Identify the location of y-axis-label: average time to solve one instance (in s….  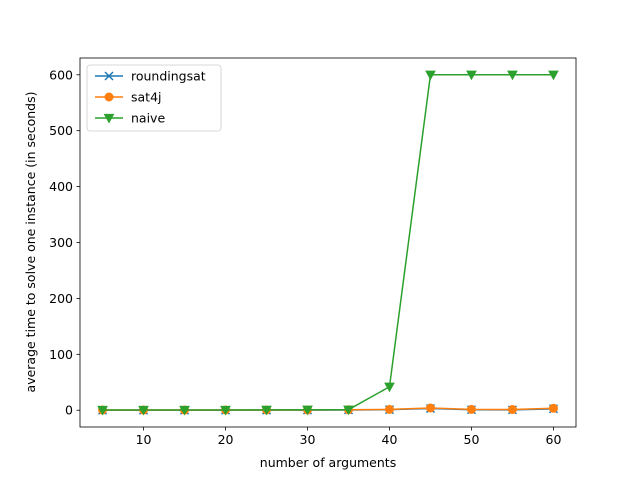
(30, 242).